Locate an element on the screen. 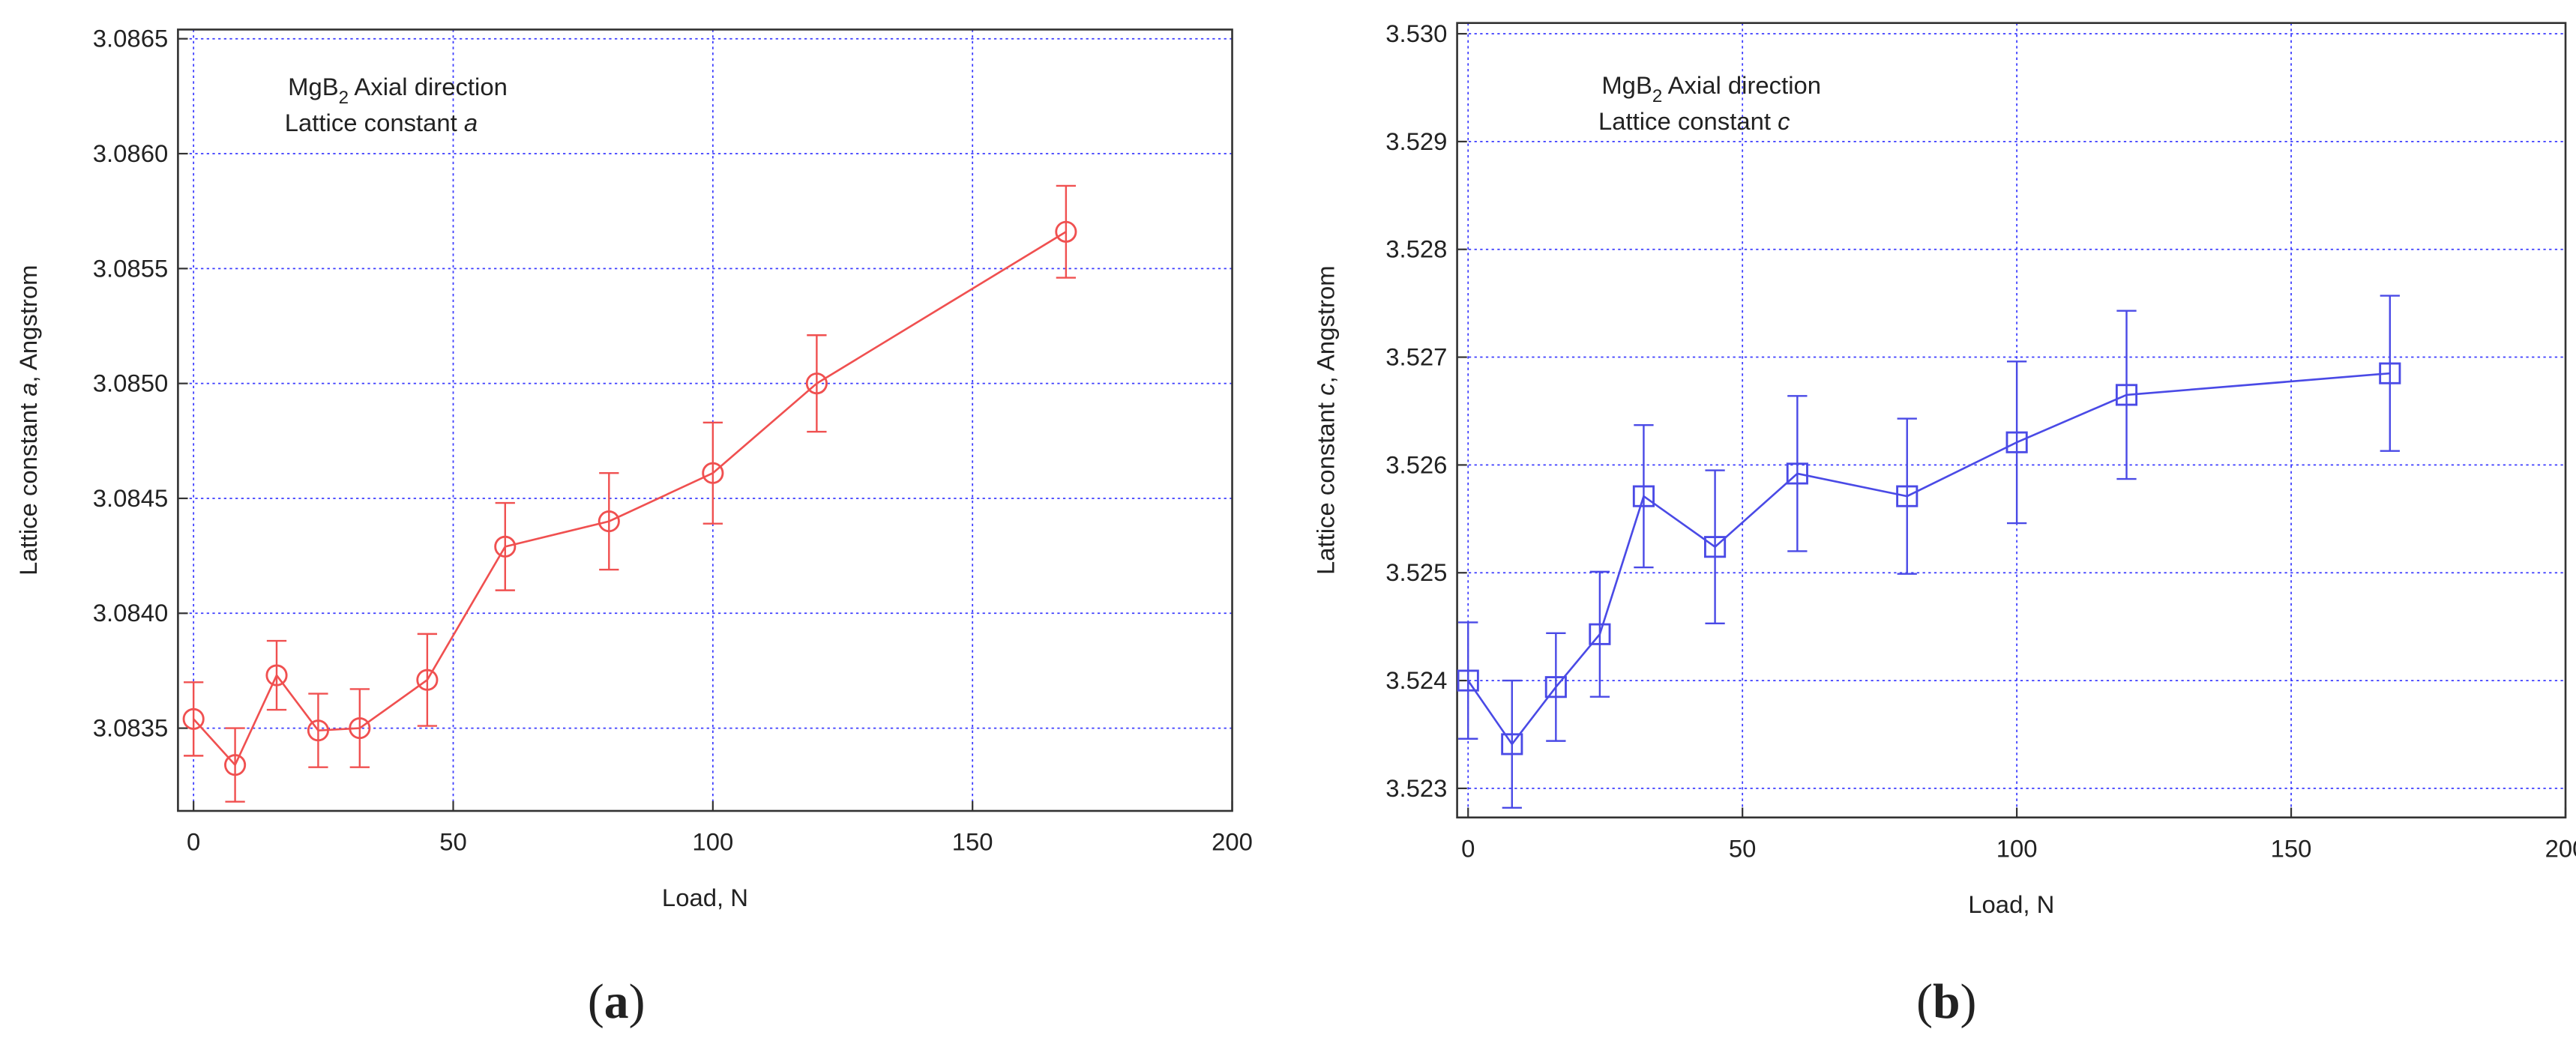 The height and width of the screenshot is (1044, 2576). y-tick-label: 3.527 is located at coordinates (1416, 357).